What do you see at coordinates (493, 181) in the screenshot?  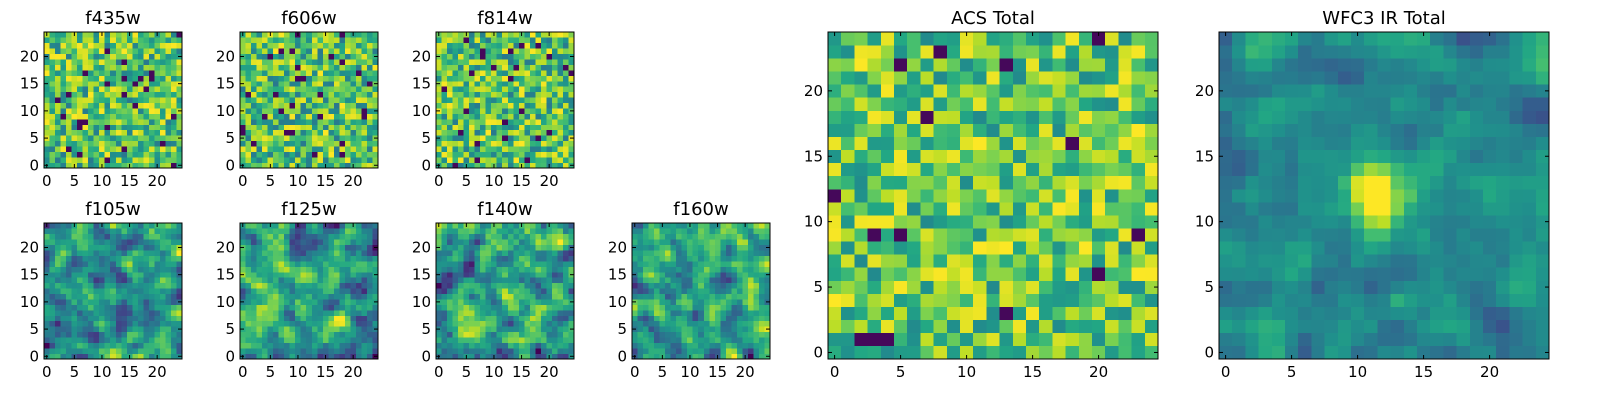 I see `x-tick-label: 10` at bounding box center [493, 181].